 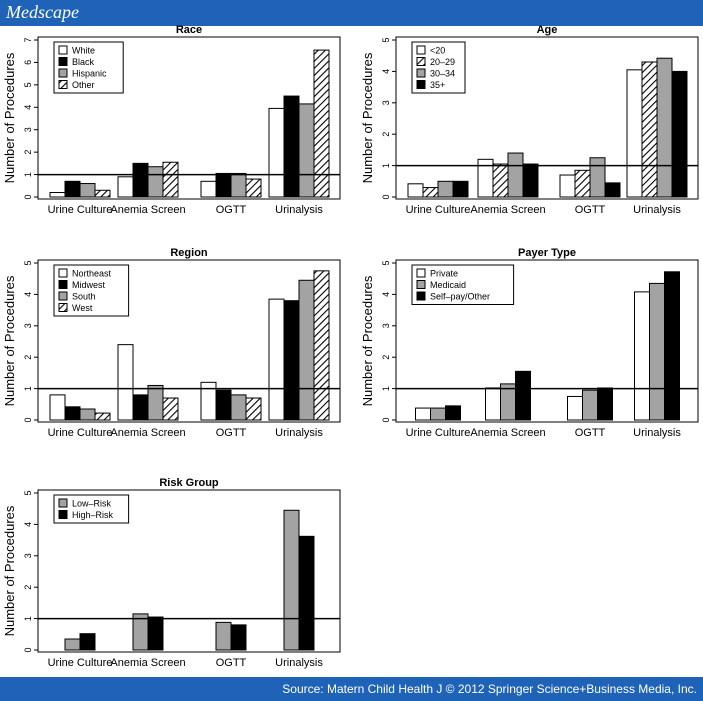 I want to click on legend-label: <20, so click(x=437, y=51).